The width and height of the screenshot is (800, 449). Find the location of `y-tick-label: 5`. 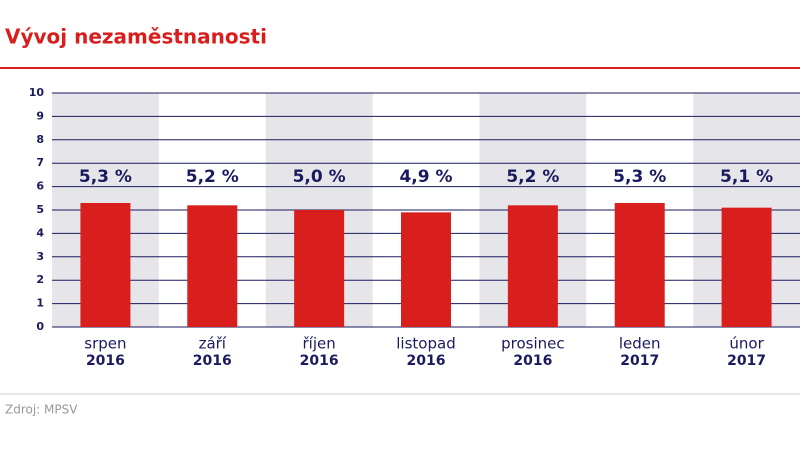

y-tick-label: 5 is located at coordinates (40, 209).